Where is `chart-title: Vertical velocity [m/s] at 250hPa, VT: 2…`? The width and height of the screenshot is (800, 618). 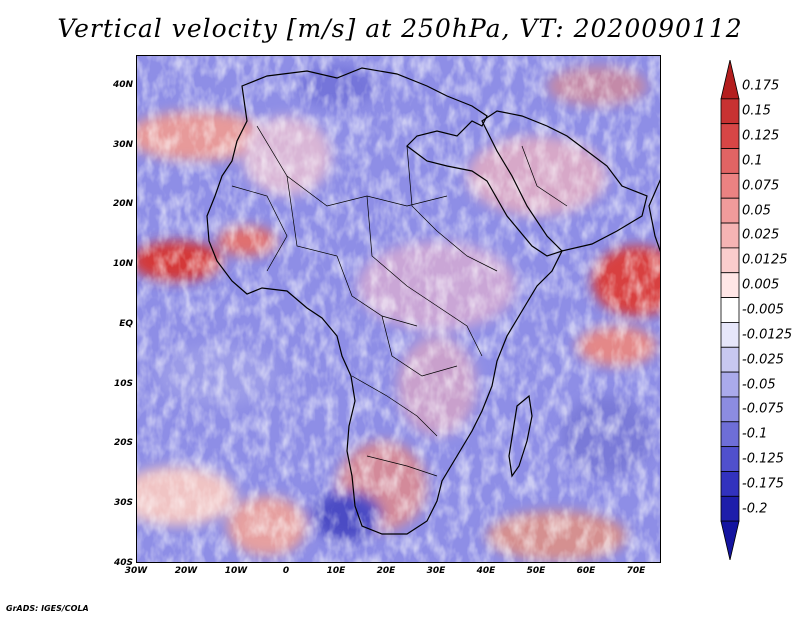 chart-title: Vertical velocity [m/s] at 250hPa, VT: 2… is located at coordinates (400, 28).